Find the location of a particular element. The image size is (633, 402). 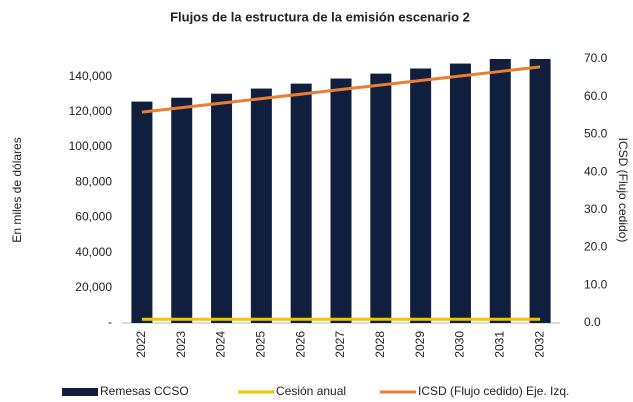

line-series is located at coordinates (341, 89).